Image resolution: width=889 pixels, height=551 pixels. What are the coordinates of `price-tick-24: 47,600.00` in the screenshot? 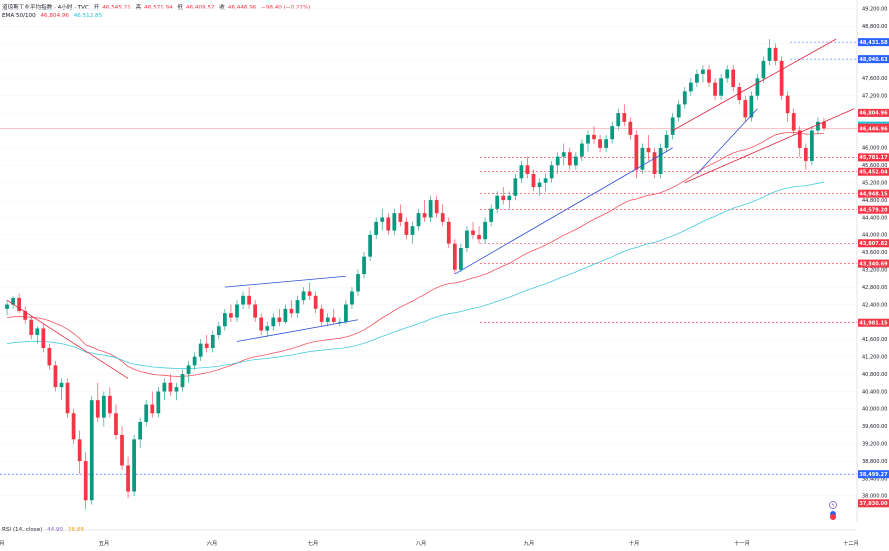 It's located at (874, 79).